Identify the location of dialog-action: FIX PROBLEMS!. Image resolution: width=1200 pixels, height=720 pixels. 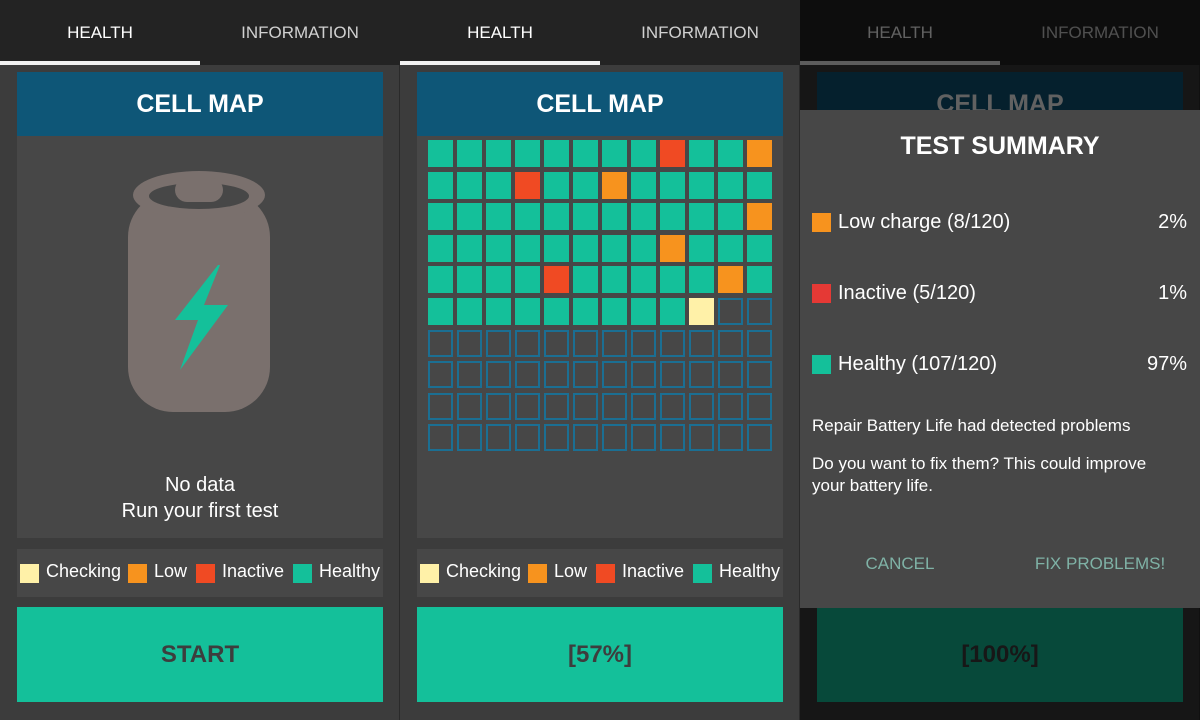
(1100, 563).